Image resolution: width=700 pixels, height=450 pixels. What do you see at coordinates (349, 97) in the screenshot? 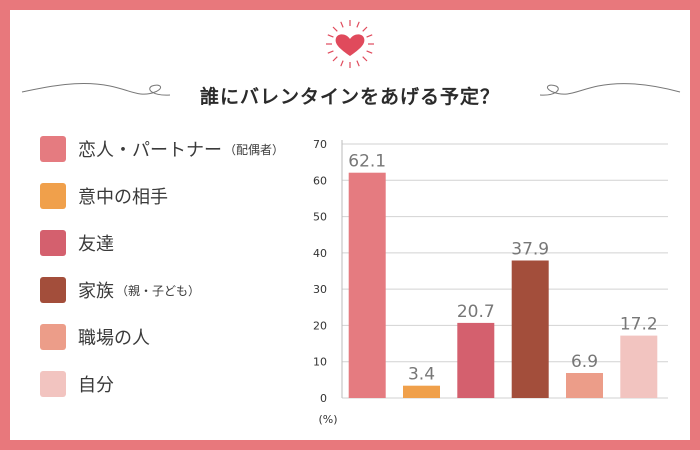
I see `chart-title: 誰にバレンタインをあげる予定？` at bounding box center [349, 97].